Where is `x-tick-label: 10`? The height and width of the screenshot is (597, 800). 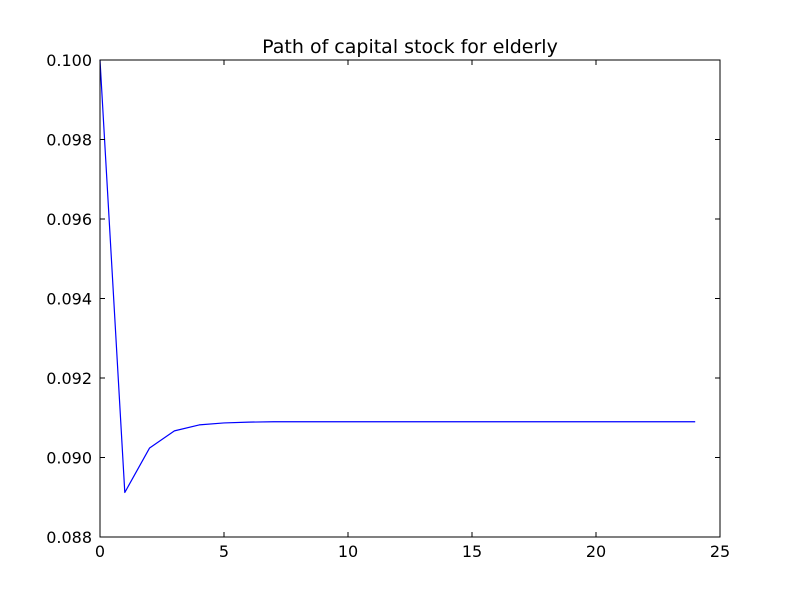
x-tick-label: 10 is located at coordinates (348, 551).